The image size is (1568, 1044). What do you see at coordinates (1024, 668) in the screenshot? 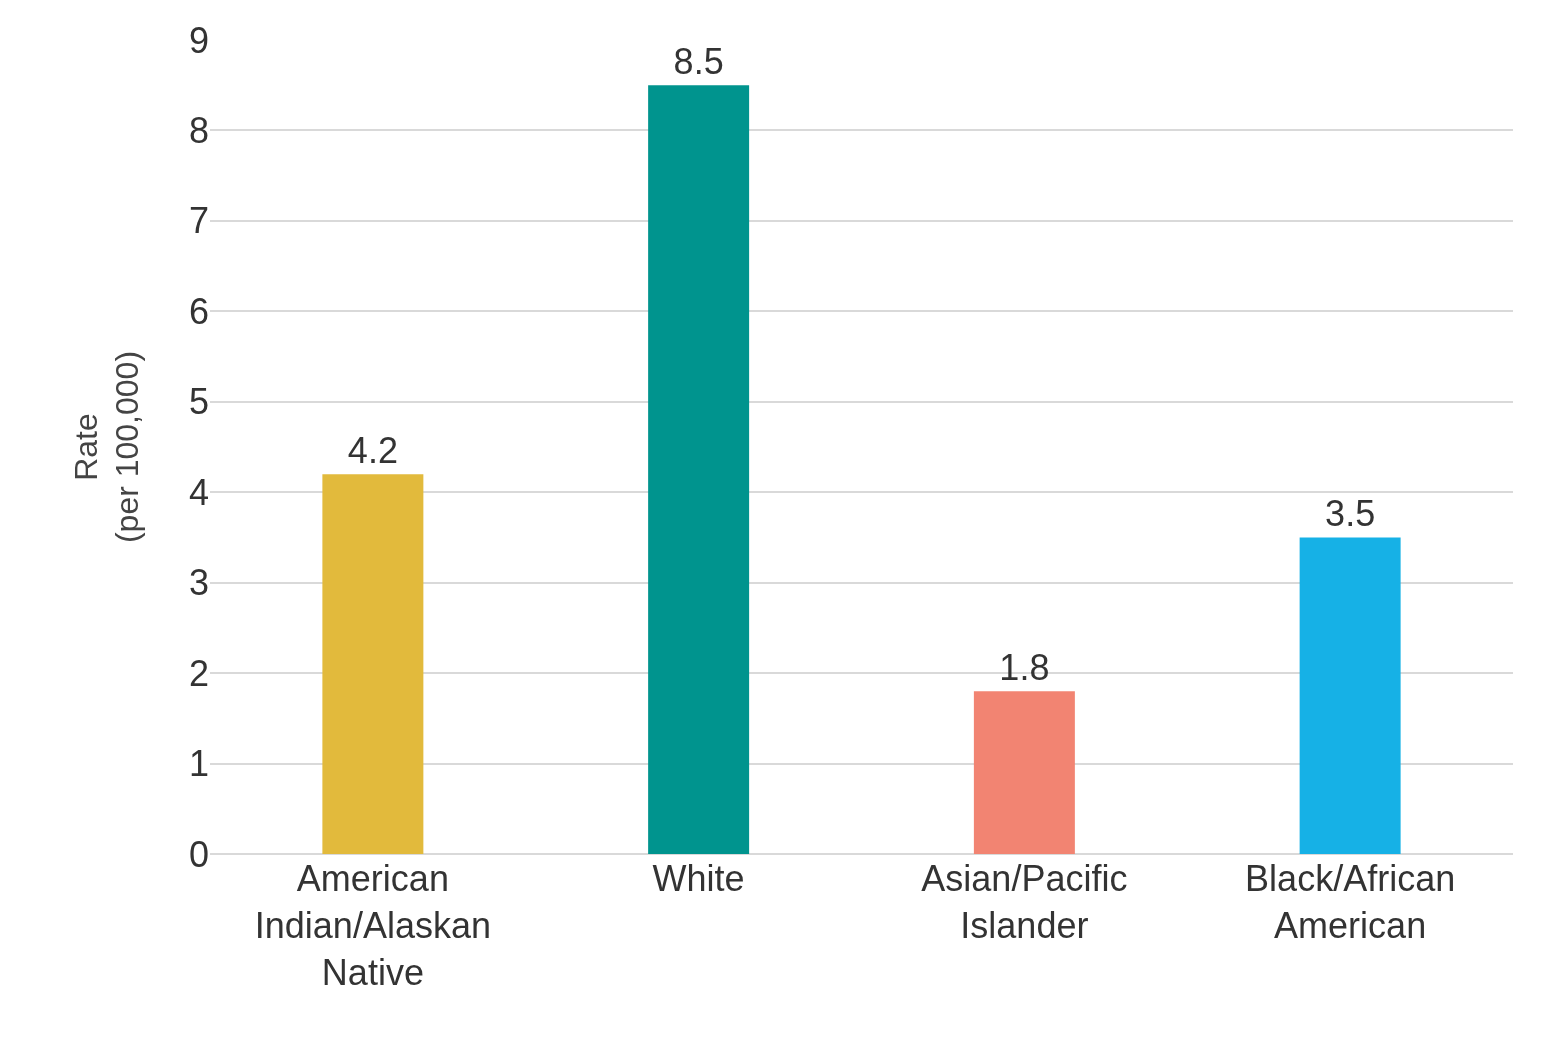
I see `data-label: 1.8` at bounding box center [1024, 668].